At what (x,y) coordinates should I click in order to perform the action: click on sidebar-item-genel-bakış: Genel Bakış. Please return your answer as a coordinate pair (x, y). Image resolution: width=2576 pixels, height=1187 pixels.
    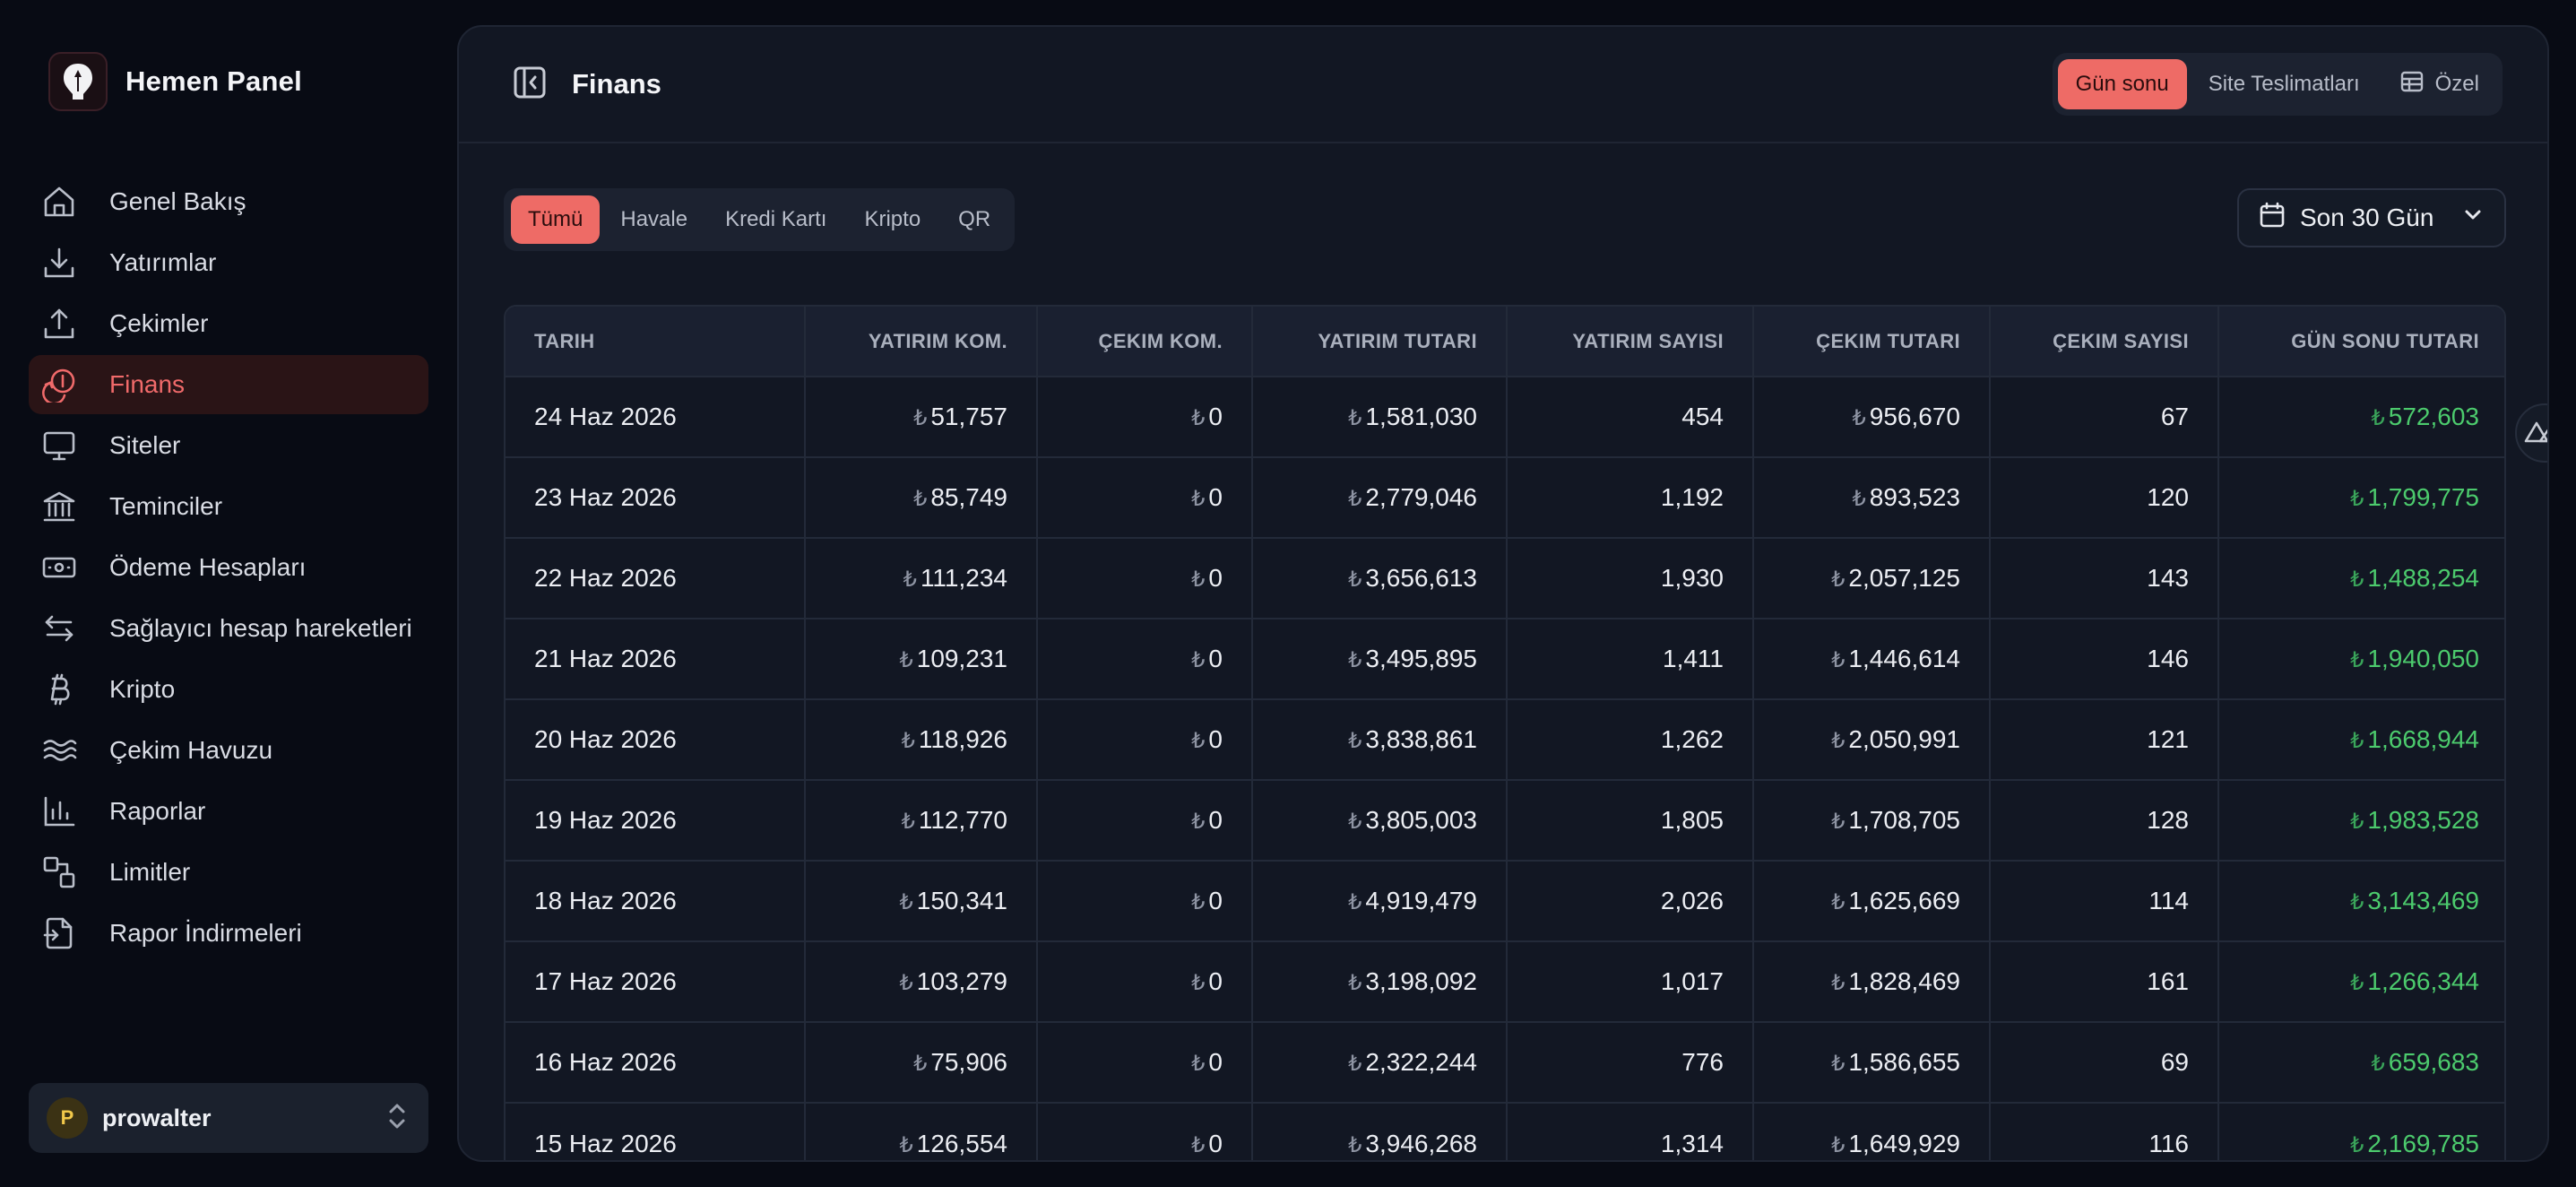
    Looking at the image, I should click on (228, 201).